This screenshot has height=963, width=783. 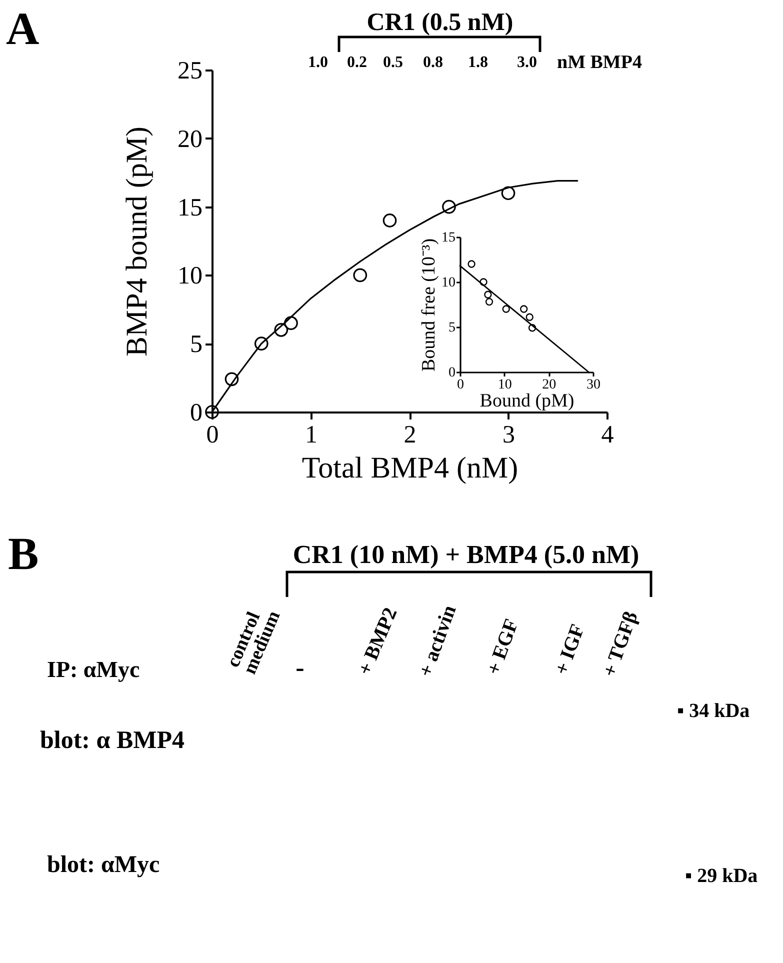 I want to click on text: blot: α BMP4, so click(x=112, y=740).